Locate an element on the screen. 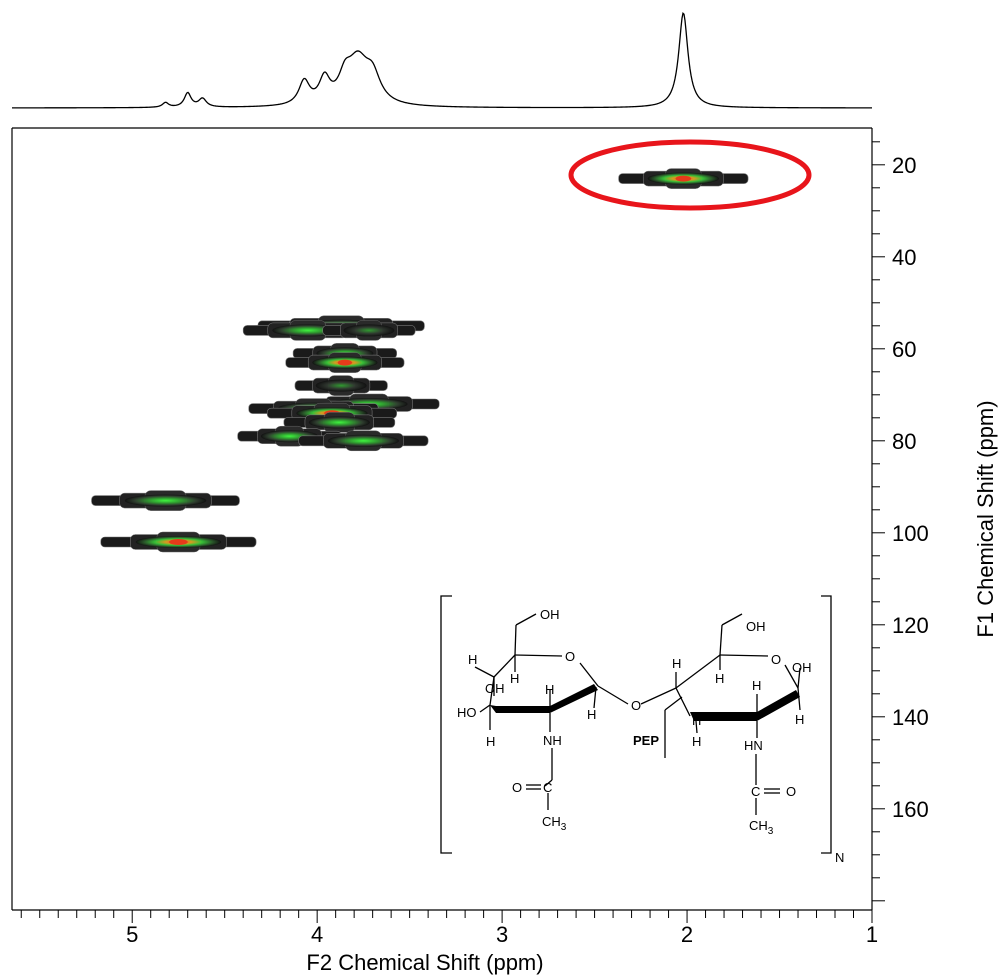 Image resolution: width=1000 pixels, height=978 pixels. right-ring-wedge is located at coordinates (723, 716).